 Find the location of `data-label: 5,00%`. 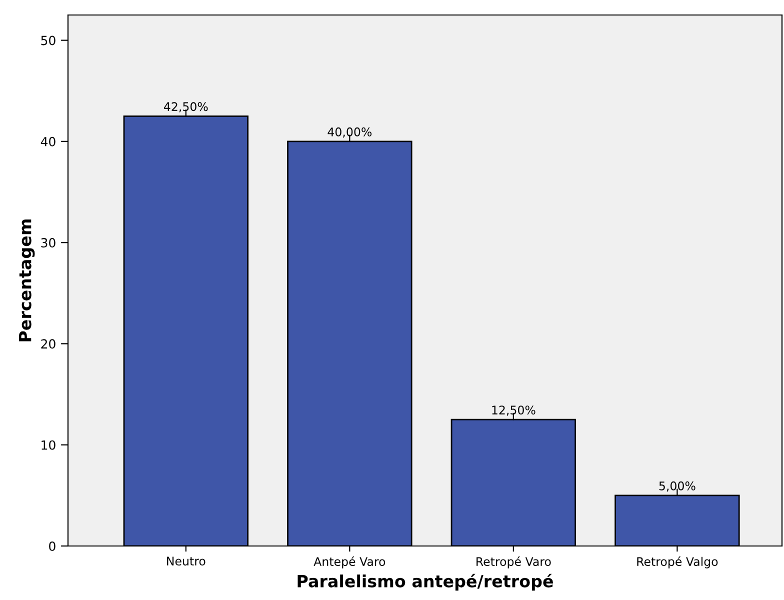

data-label: 5,00% is located at coordinates (677, 486).